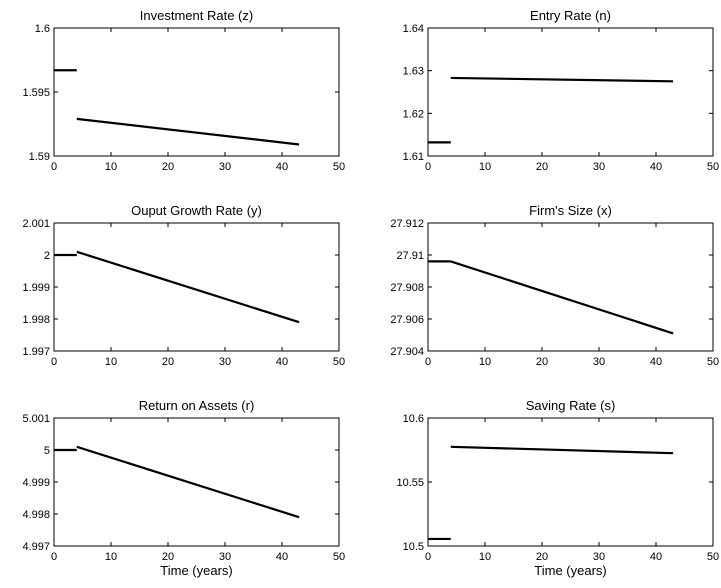  What do you see at coordinates (111, 362) in the screenshot?
I see `panel-3-xtick-label: 10` at bounding box center [111, 362].